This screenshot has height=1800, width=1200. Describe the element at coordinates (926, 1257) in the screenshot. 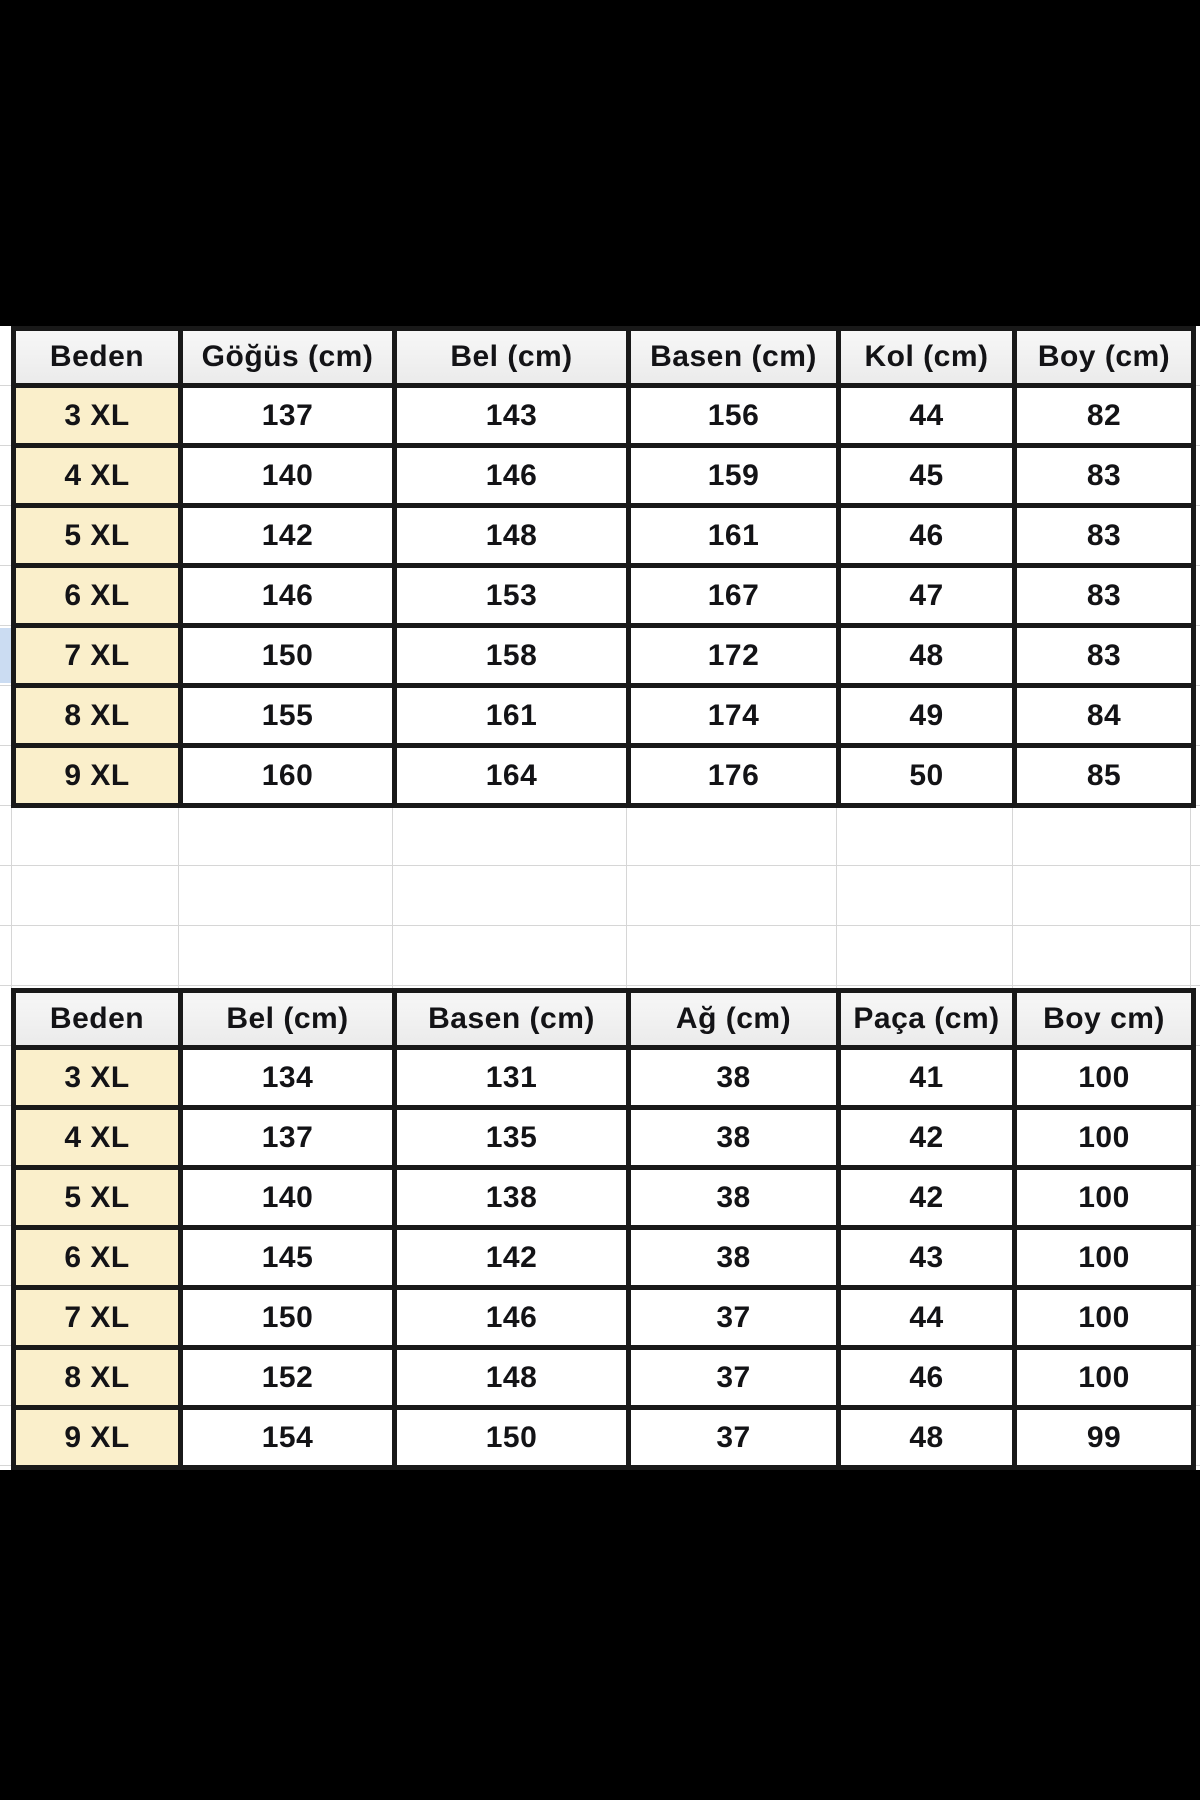

I see `value-cell: 43` at that location.